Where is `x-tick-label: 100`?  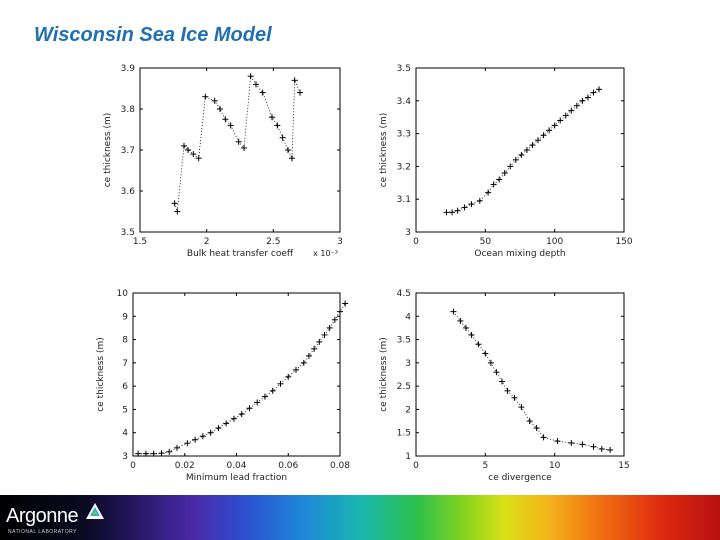
x-tick-label: 100 is located at coordinates (554, 242).